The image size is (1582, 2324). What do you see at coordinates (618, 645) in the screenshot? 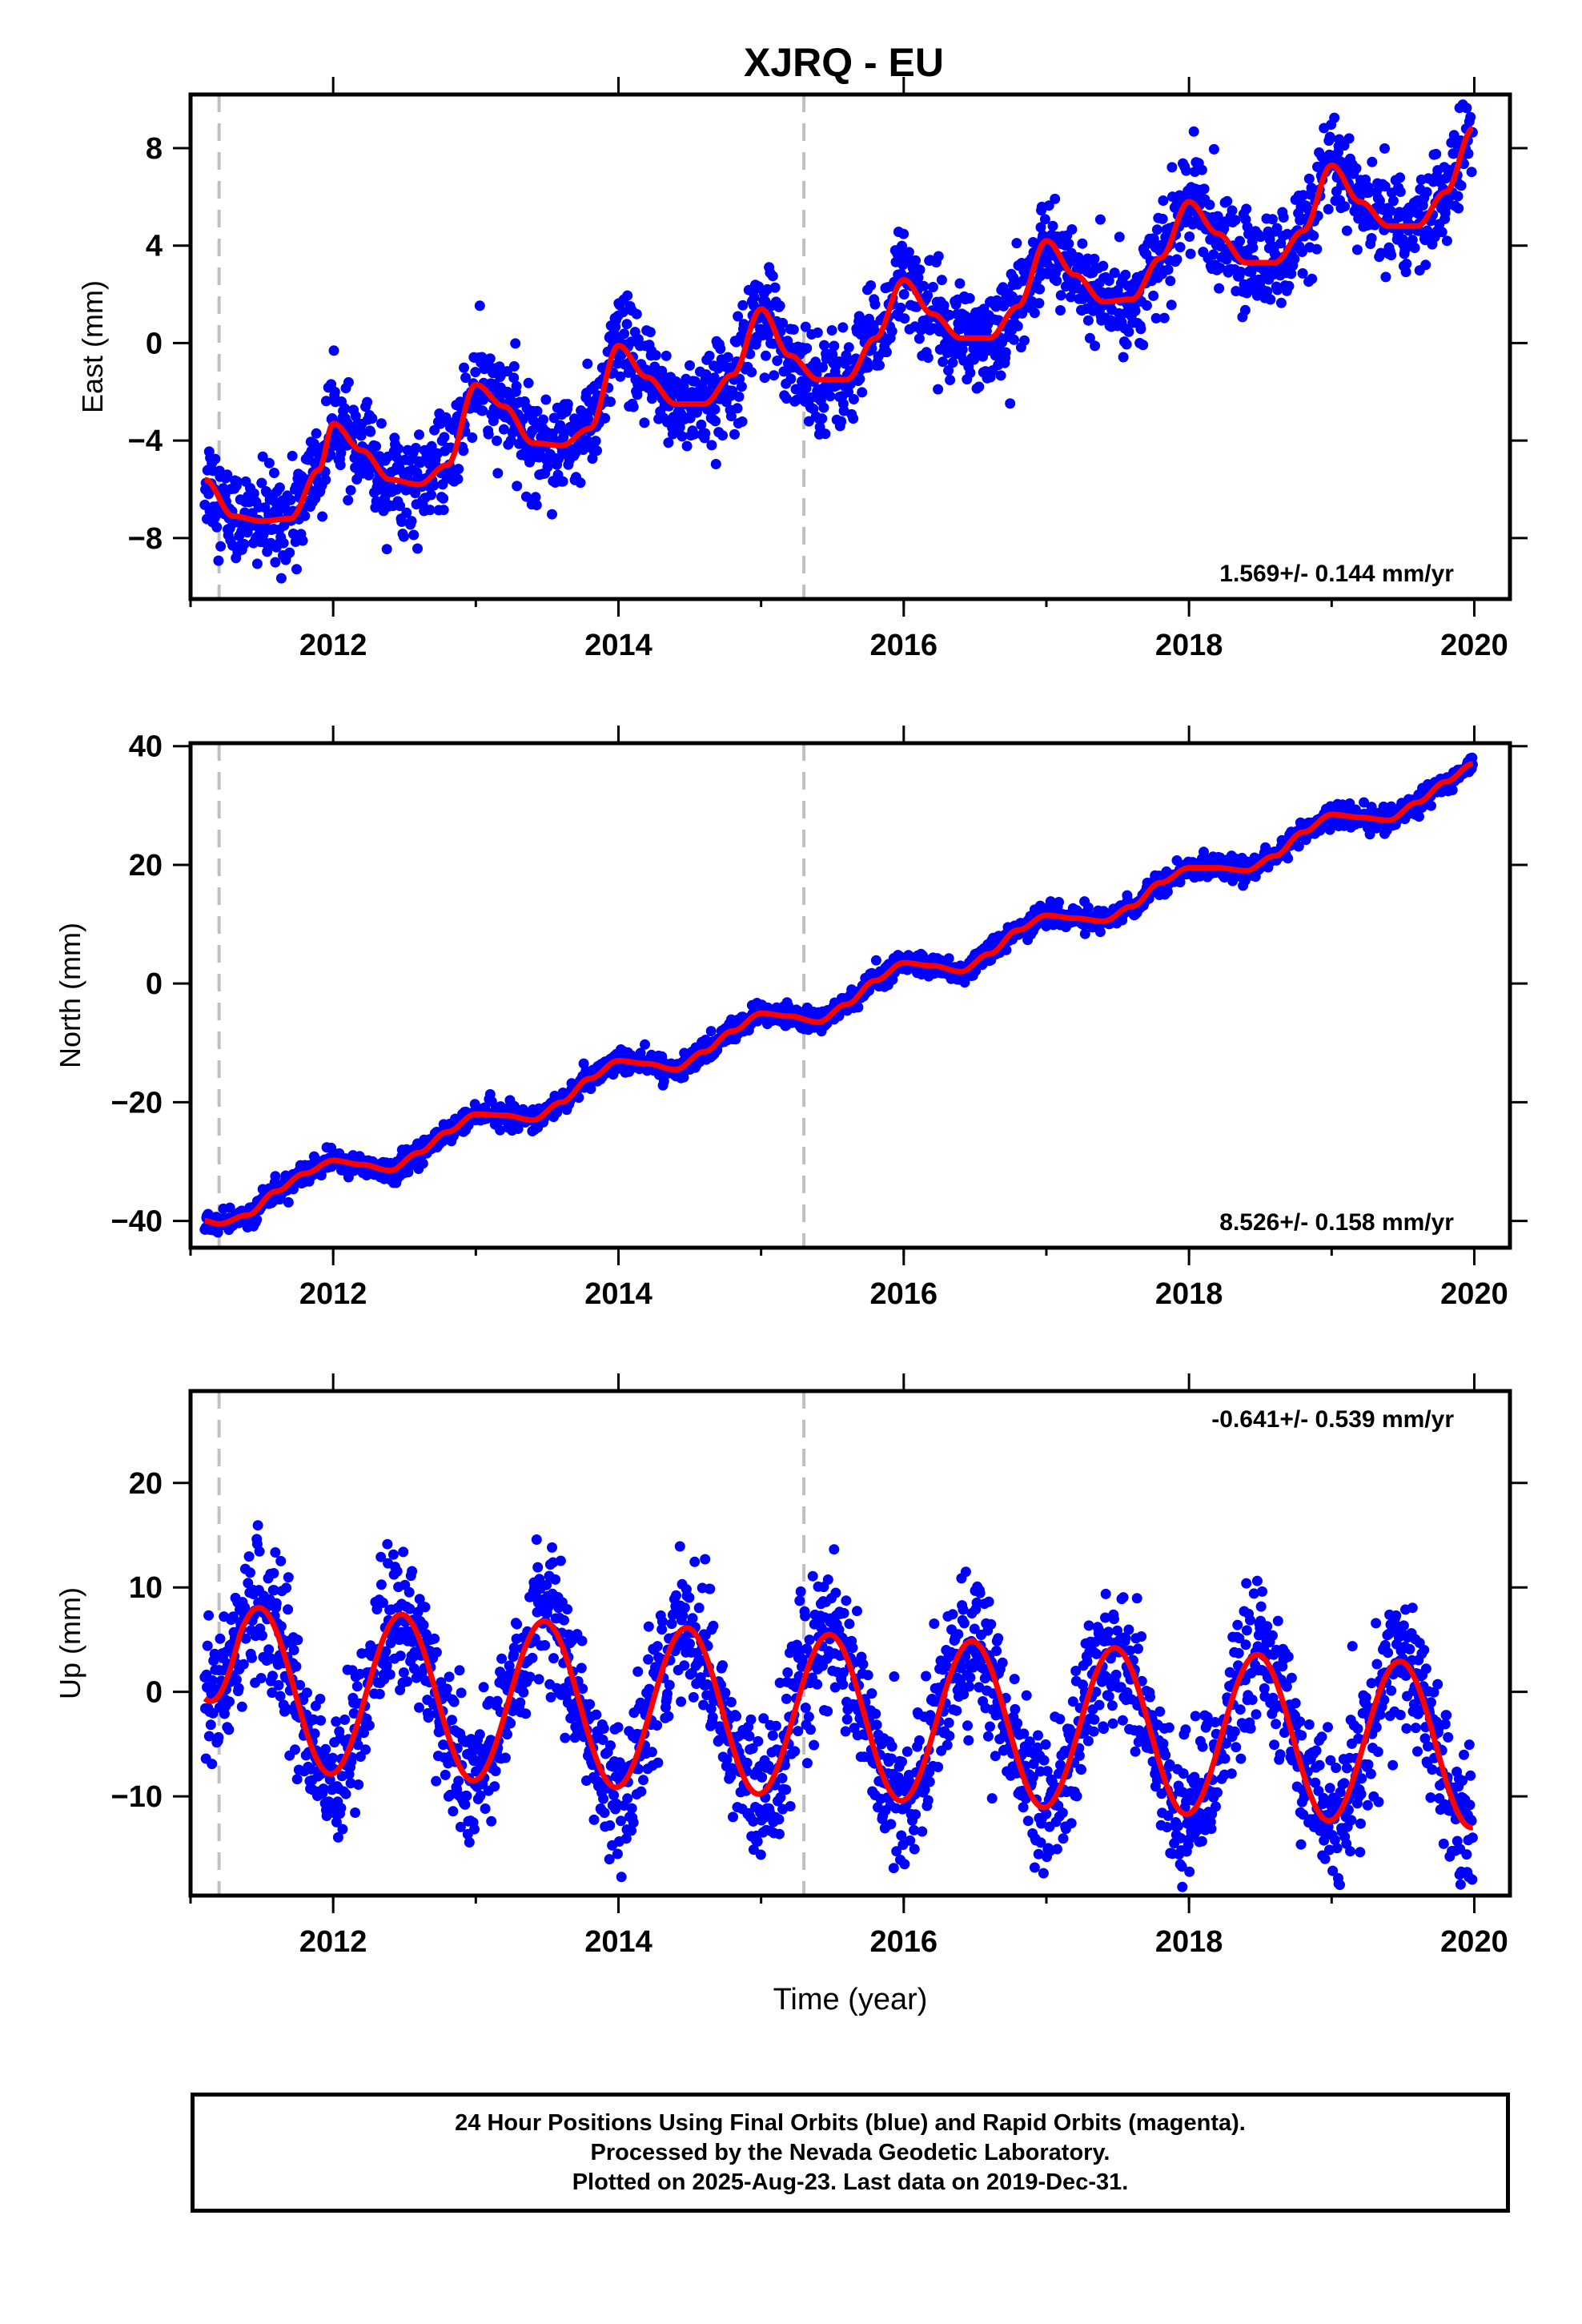
I see `east-x-tick-label: 2014` at bounding box center [618, 645].